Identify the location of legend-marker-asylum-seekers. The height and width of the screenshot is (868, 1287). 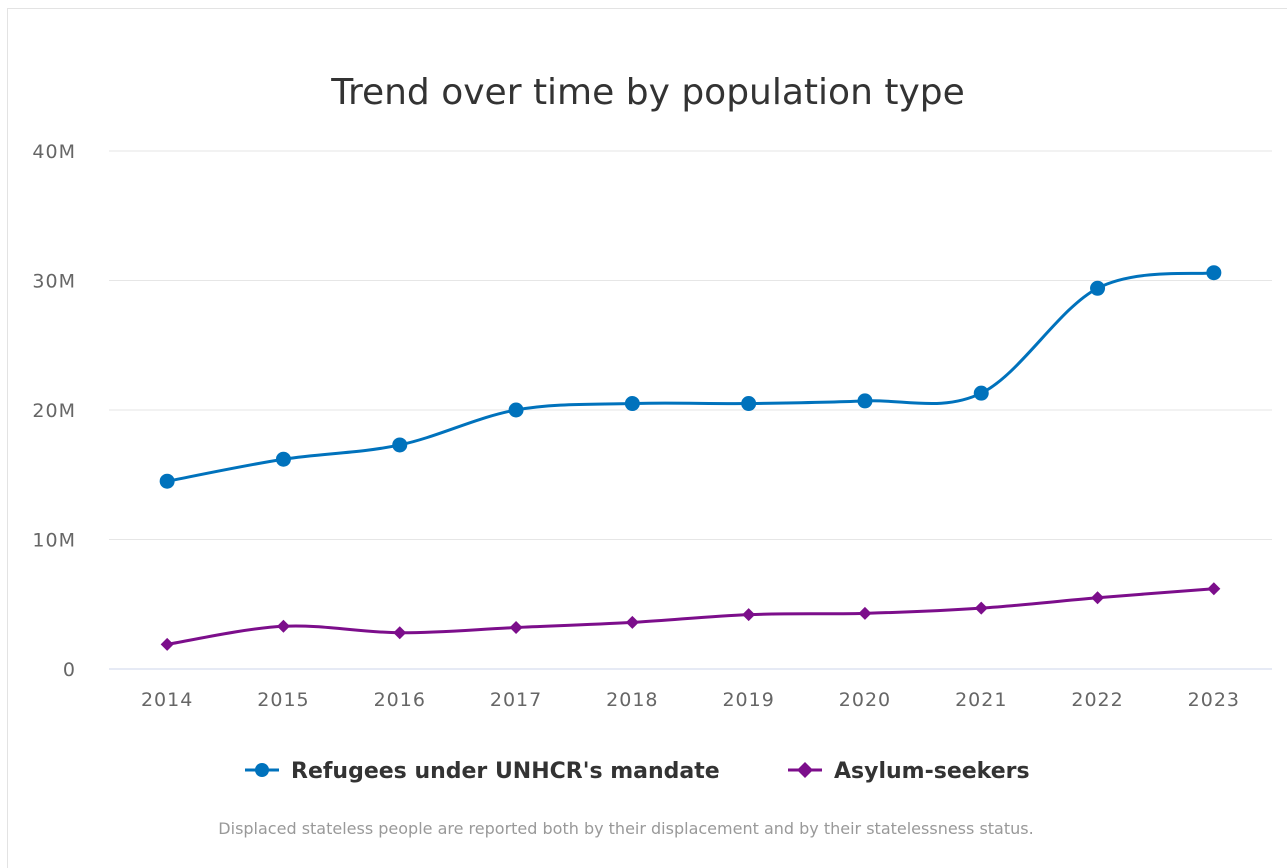
(805, 770).